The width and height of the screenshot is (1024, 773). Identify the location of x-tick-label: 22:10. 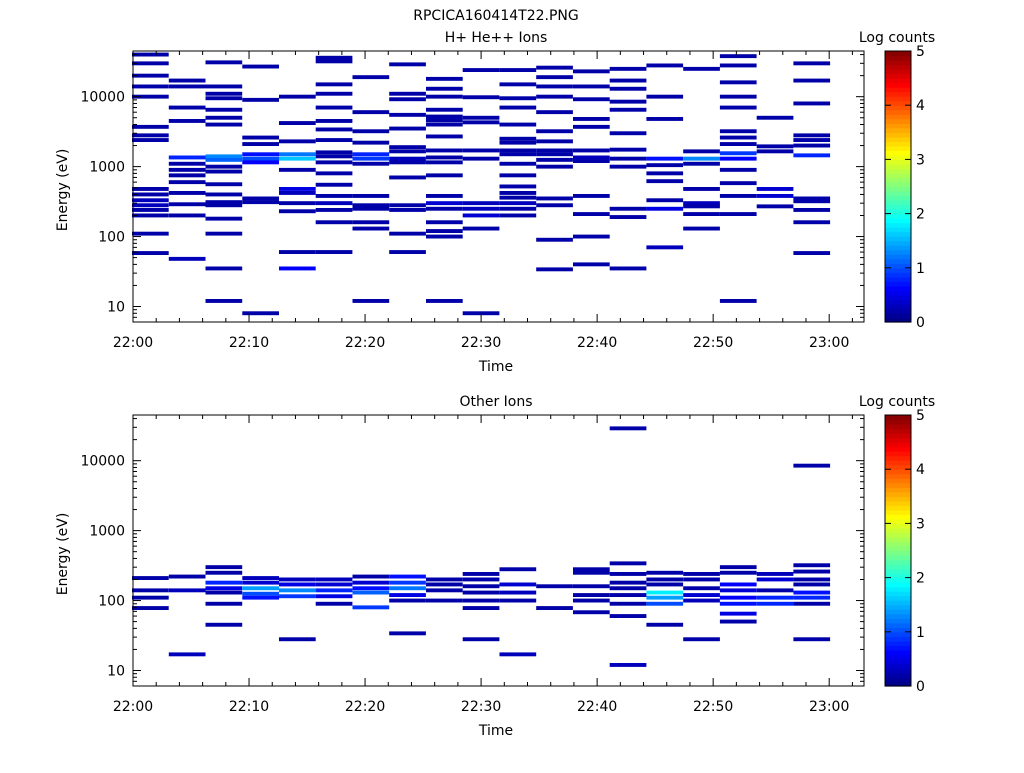
(249, 707).